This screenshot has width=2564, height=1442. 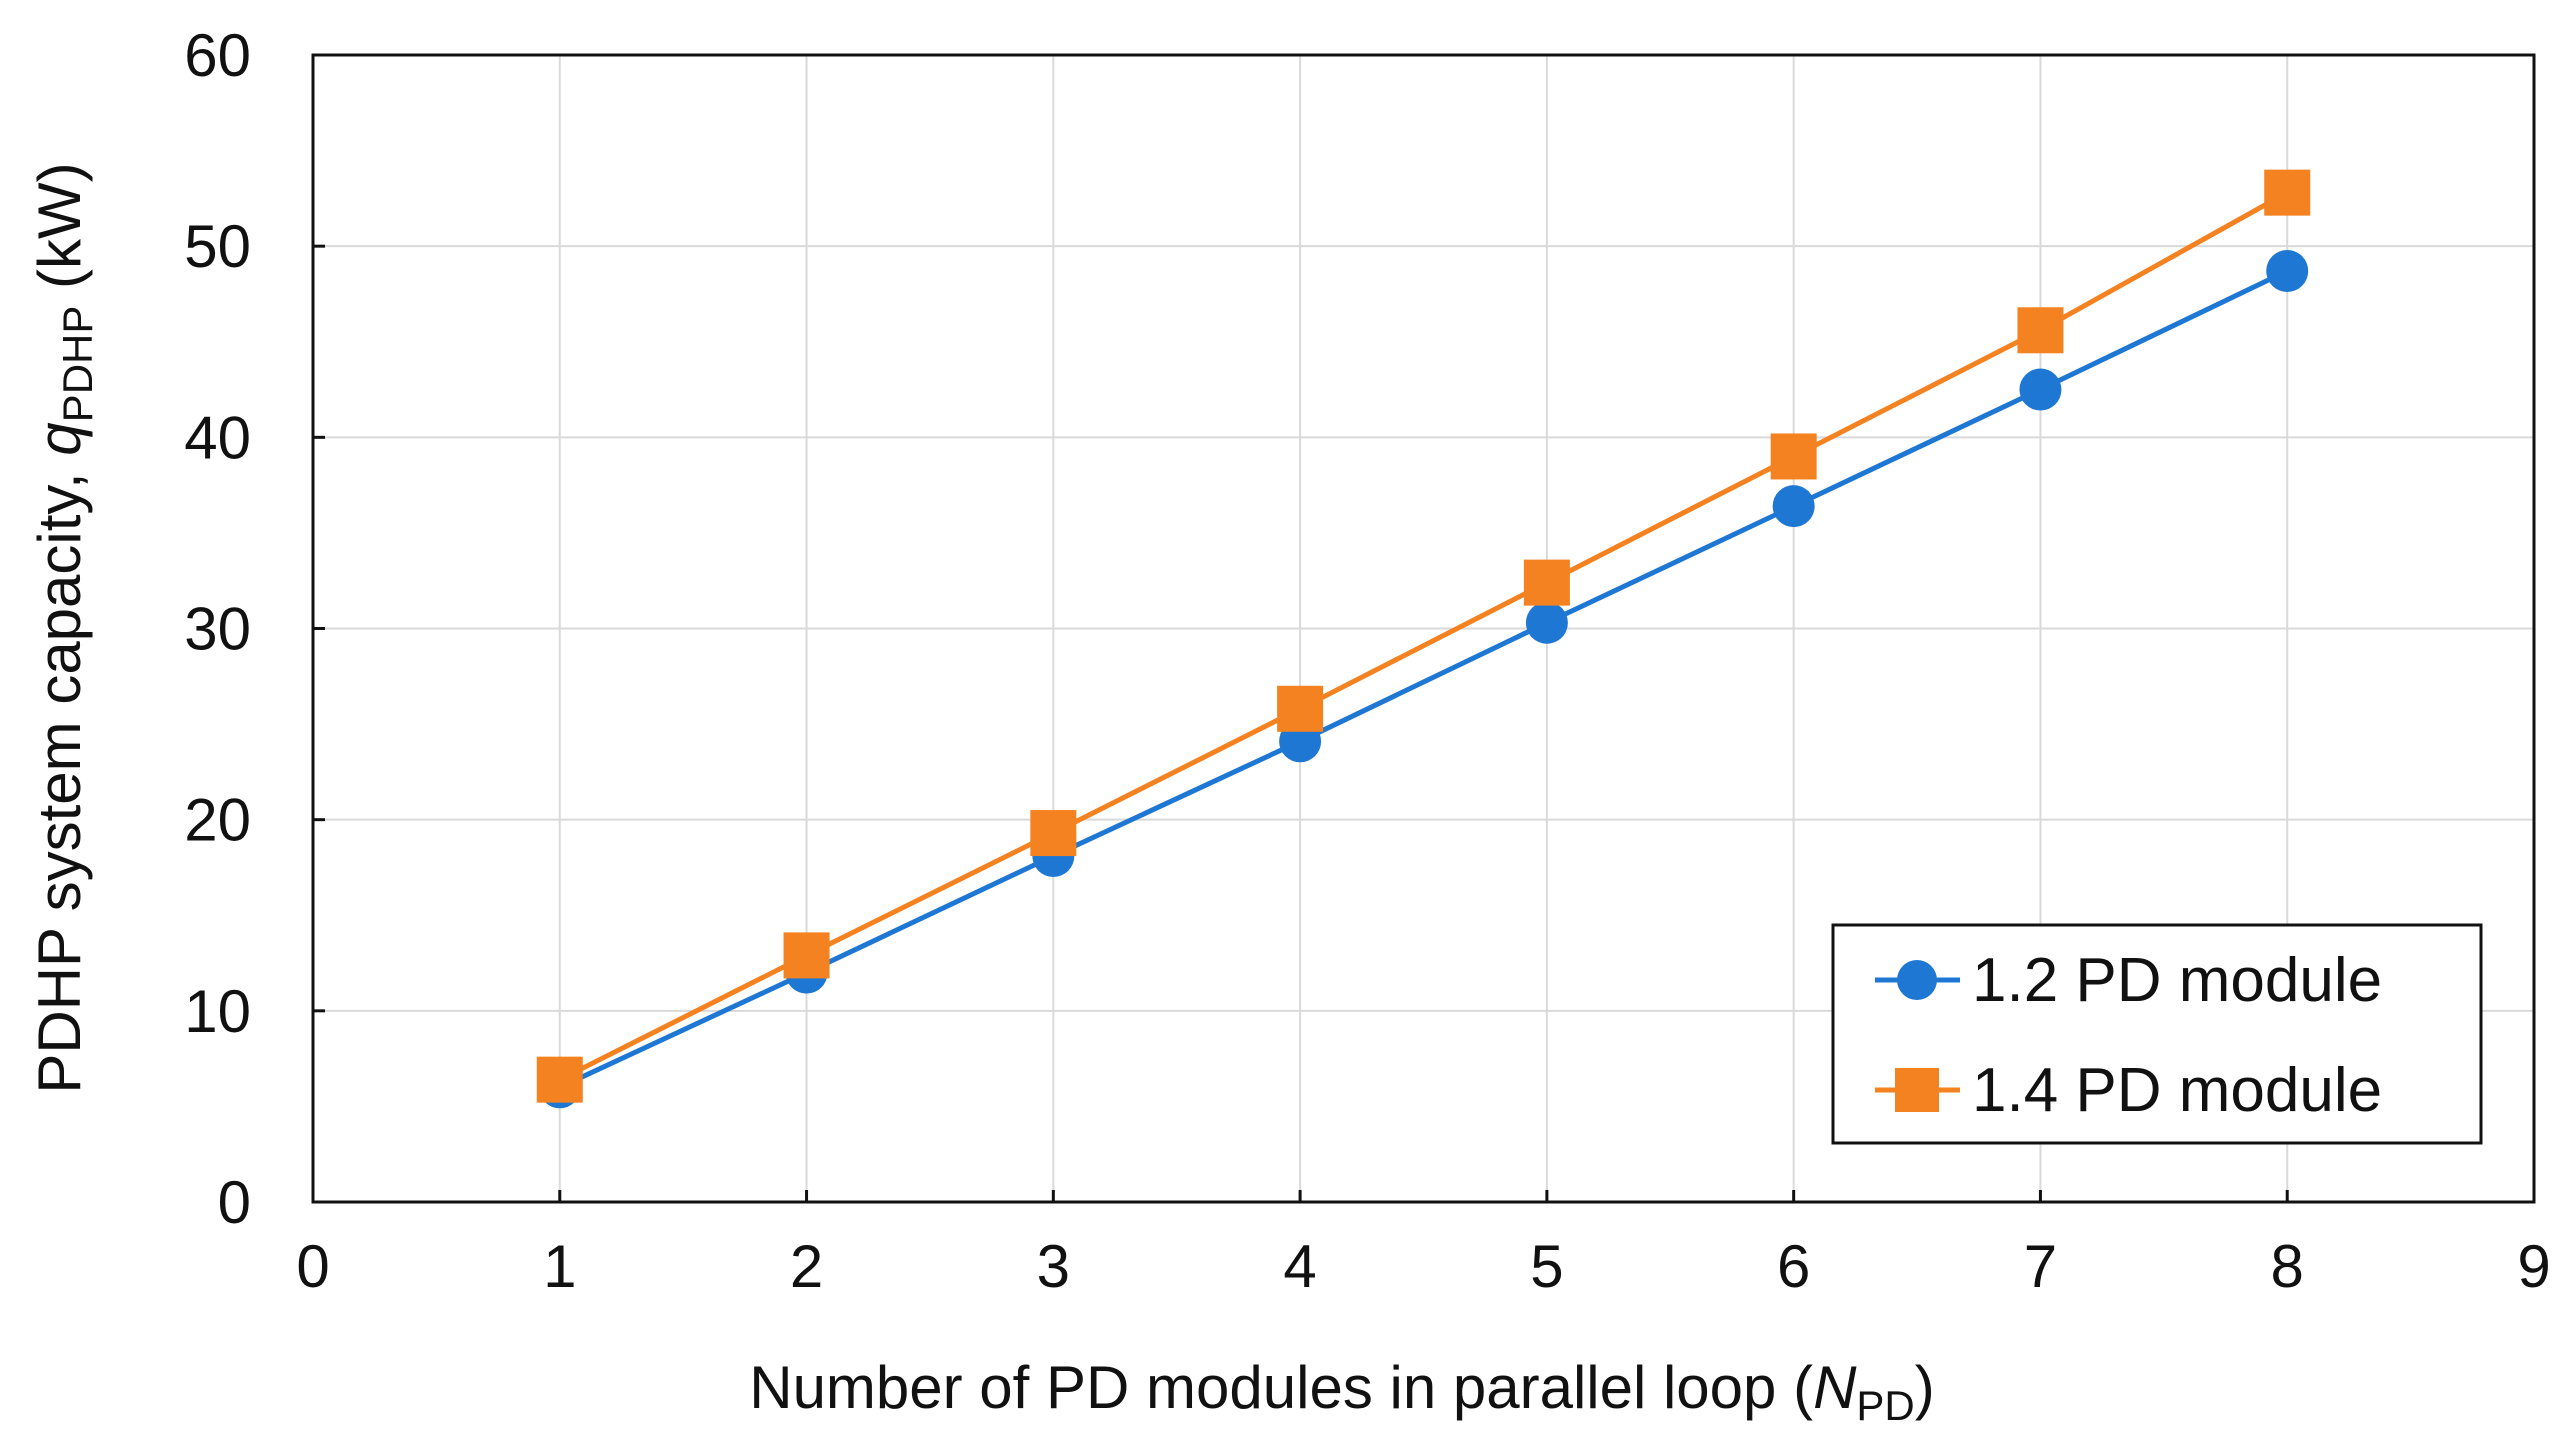 I want to click on legend-box, so click(x=2157, y=1034).